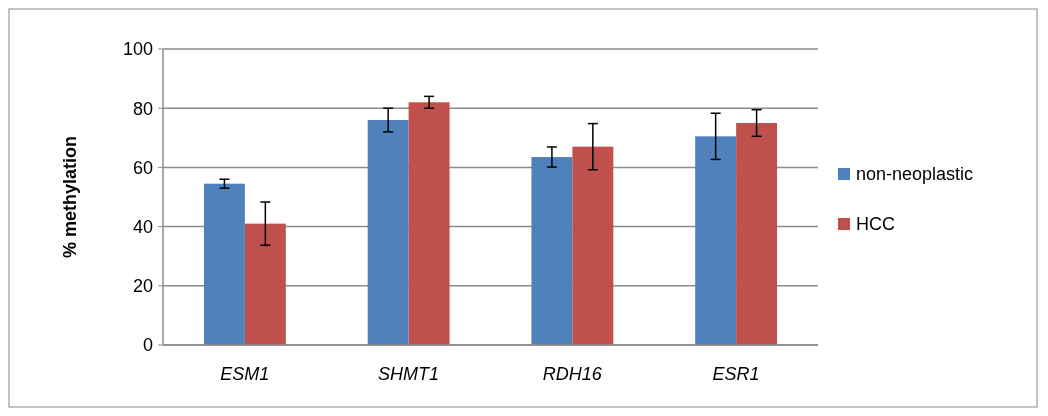 The height and width of the screenshot is (416, 1048). Describe the element at coordinates (70, 197) in the screenshot. I see `y-axis-title: % methylation` at that location.